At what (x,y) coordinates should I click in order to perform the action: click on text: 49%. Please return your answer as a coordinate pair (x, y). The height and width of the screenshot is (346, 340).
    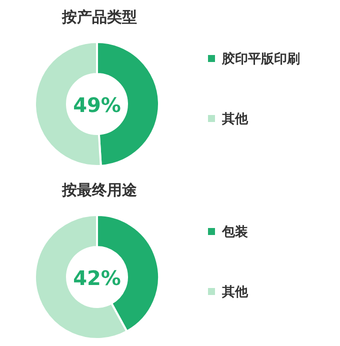
    Looking at the image, I should click on (97, 105).